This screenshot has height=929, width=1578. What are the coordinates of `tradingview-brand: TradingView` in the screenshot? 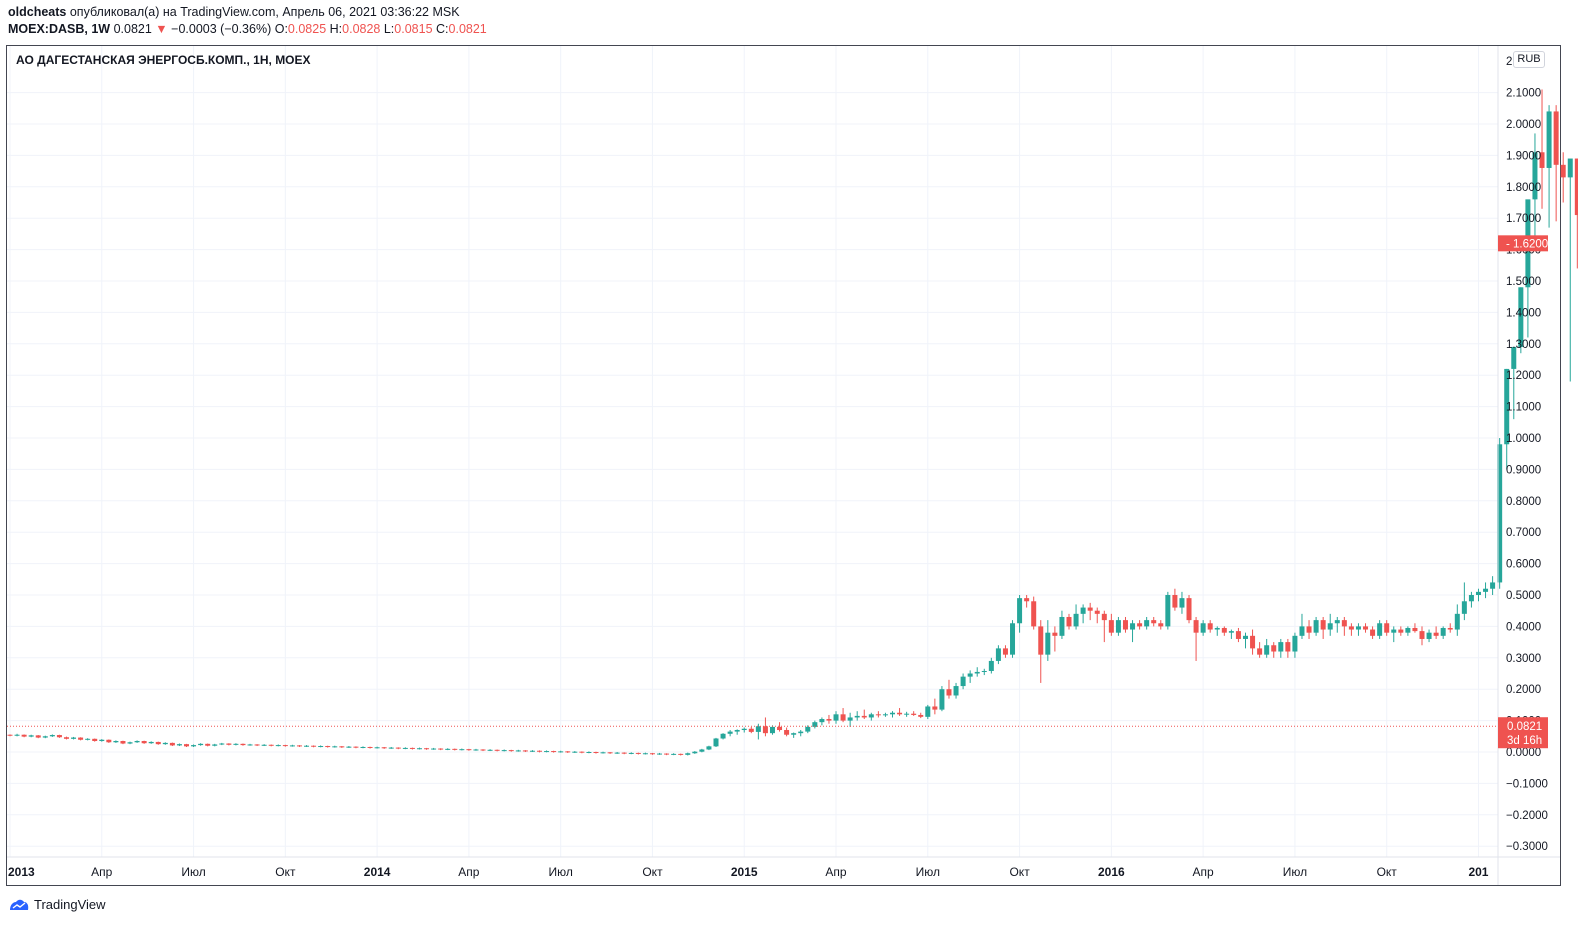 It's located at (57, 904).